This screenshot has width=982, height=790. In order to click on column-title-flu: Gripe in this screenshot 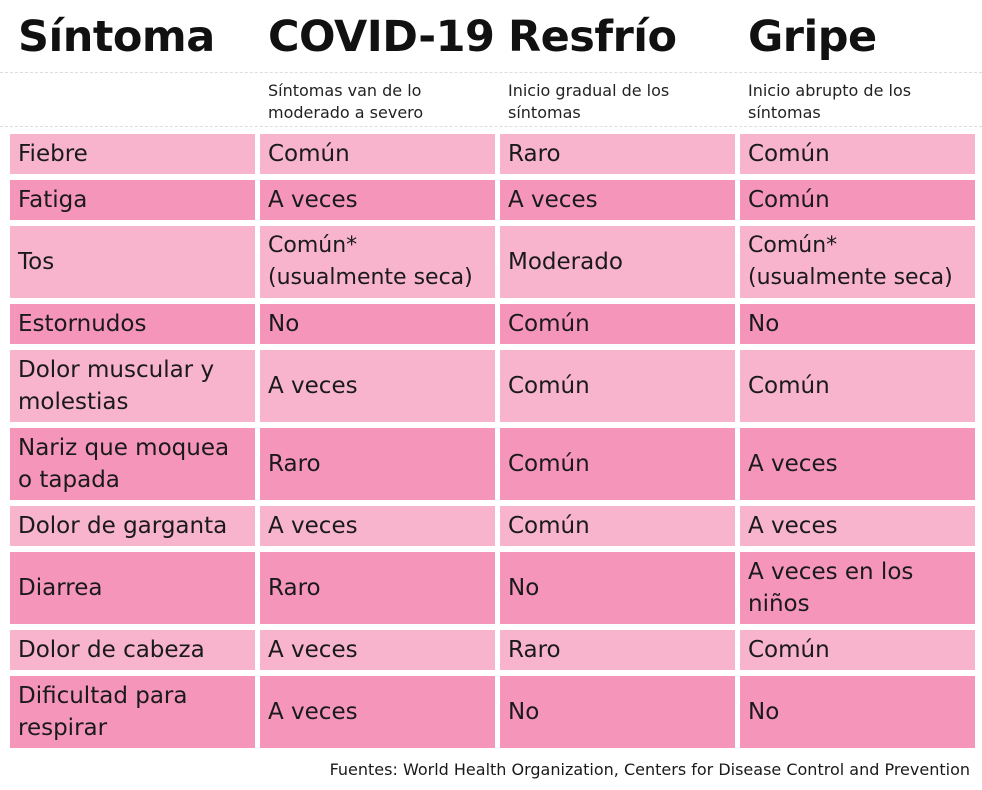, I will do `click(812, 37)`.